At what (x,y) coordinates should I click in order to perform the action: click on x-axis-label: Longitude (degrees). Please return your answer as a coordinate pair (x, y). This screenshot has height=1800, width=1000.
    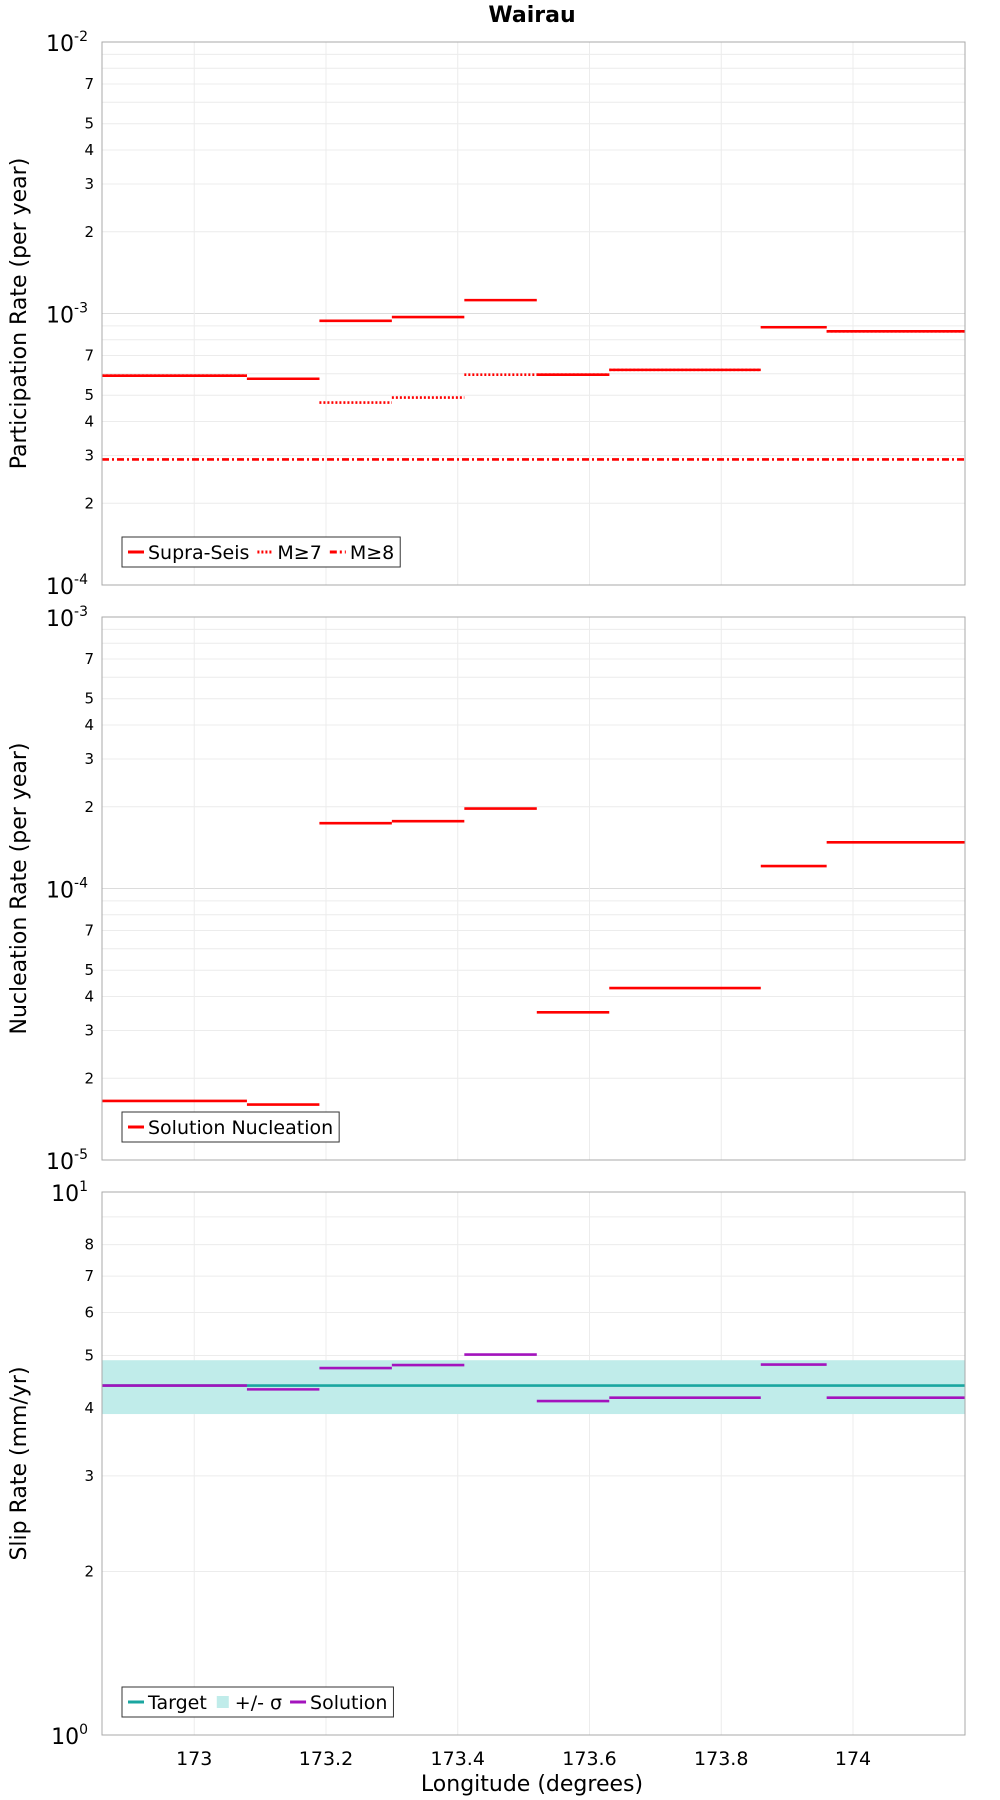
    Looking at the image, I should click on (532, 1784).